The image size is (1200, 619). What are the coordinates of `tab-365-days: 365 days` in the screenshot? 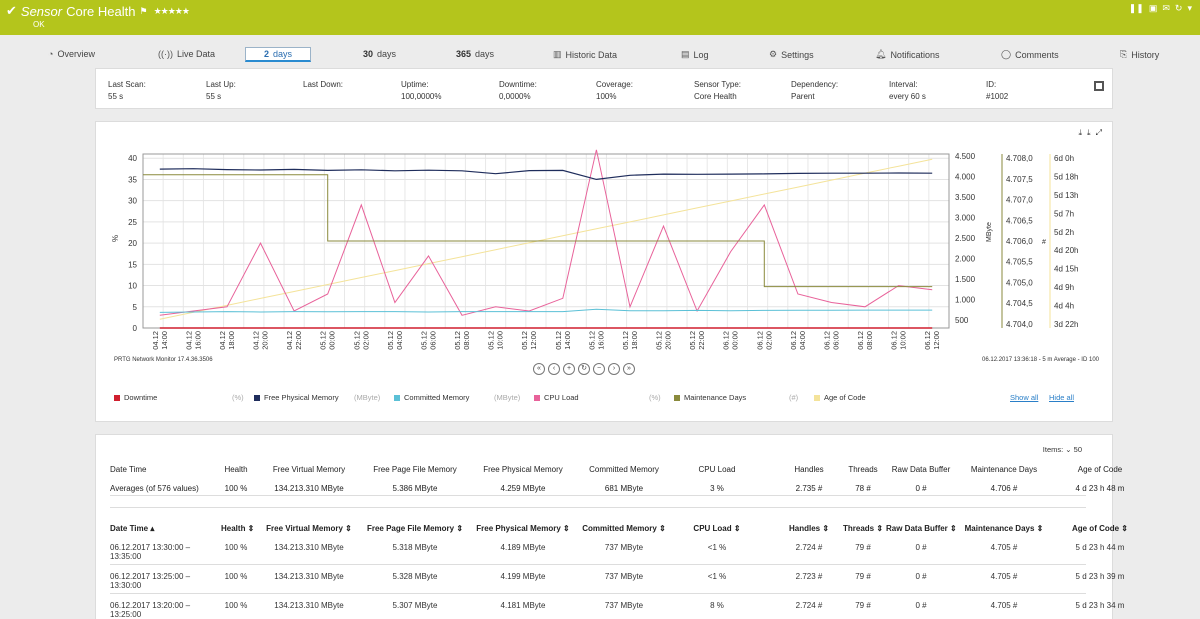 It's located at (475, 54).